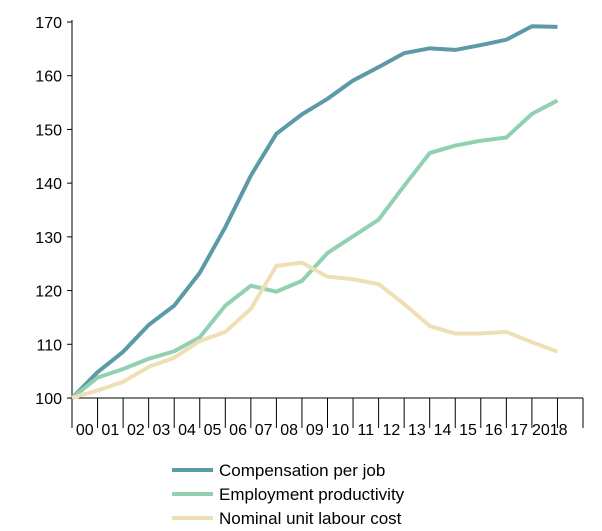  What do you see at coordinates (391, 430) in the screenshot?
I see `x-tick-label: 12` at bounding box center [391, 430].